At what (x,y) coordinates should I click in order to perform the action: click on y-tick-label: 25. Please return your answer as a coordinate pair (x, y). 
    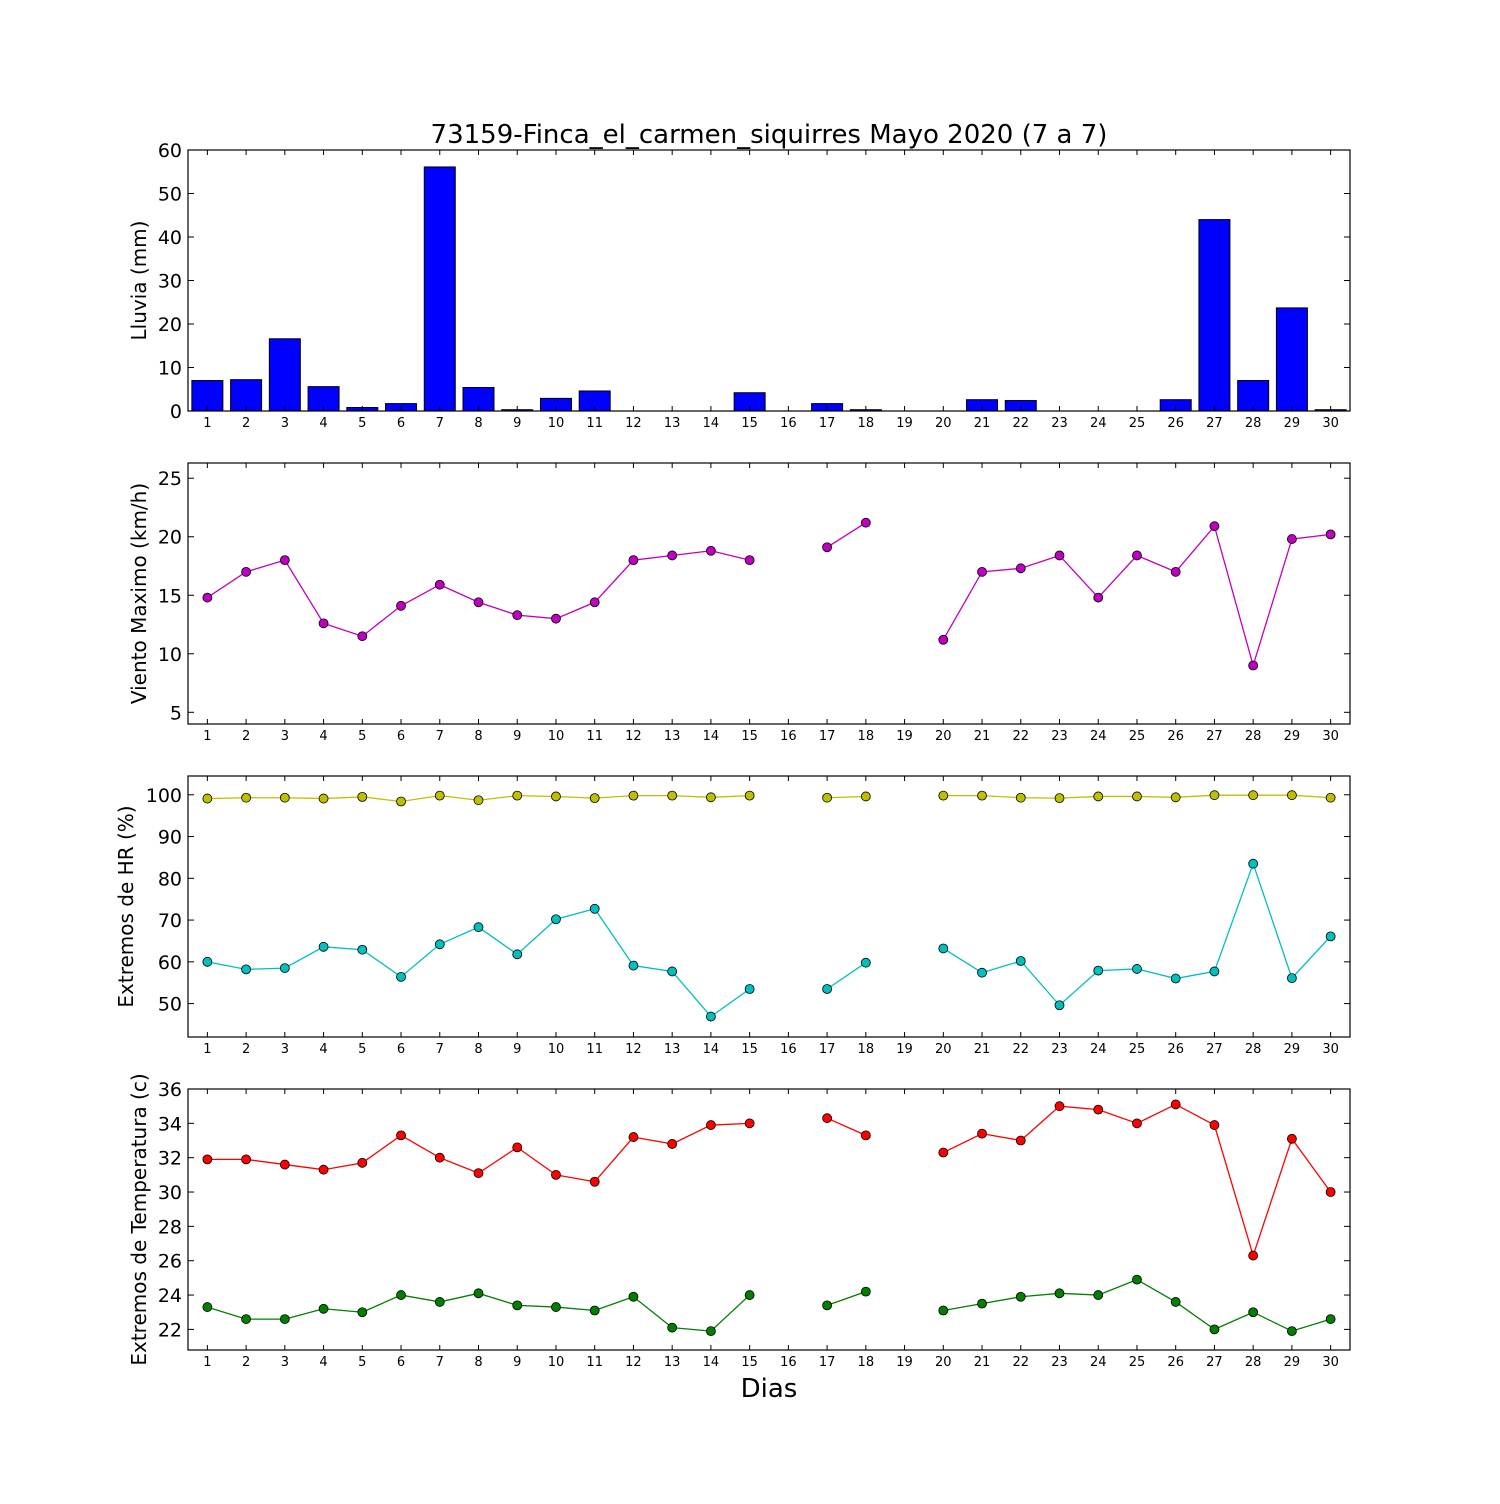
    Looking at the image, I should click on (170, 479).